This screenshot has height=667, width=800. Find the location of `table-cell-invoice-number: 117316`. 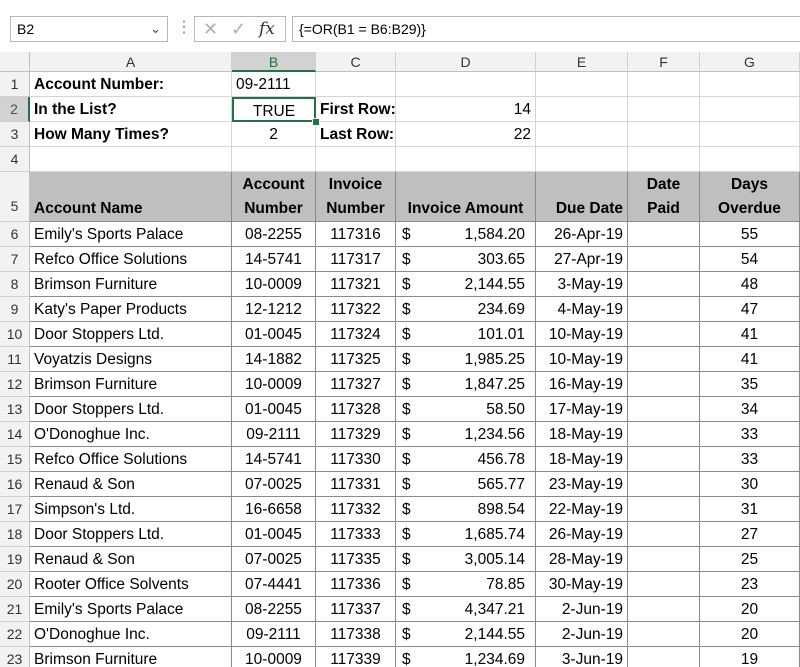

table-cell-invoice-number: 117316 is located at coordinates (356, 234).